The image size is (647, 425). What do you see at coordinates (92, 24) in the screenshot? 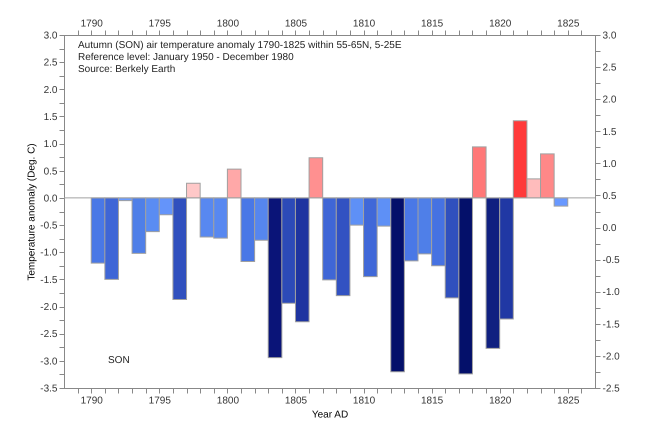
I see `x-tick-label: 1790` at bounding box center [92, 24].